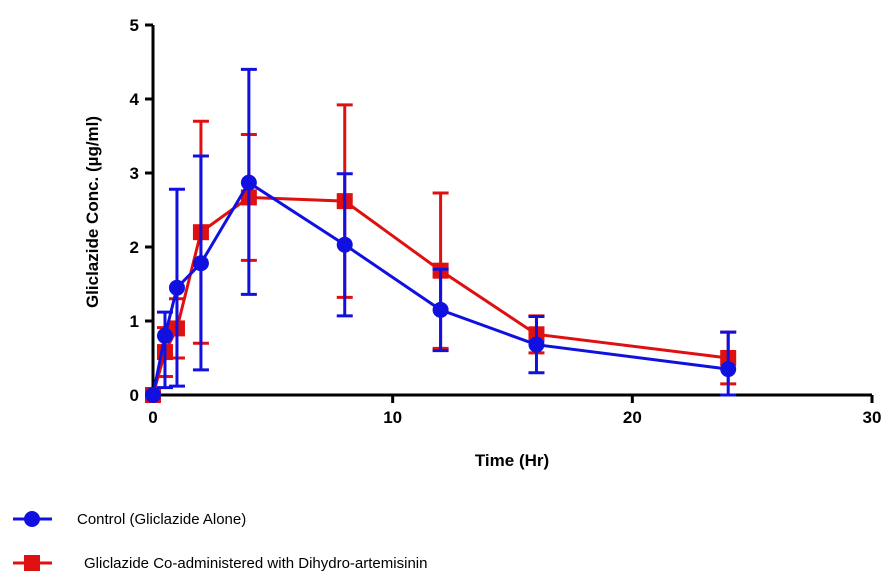  Describe the element at coordinates (632, 417) in the screenshot. I see `x-tick-label: 20` at that location.